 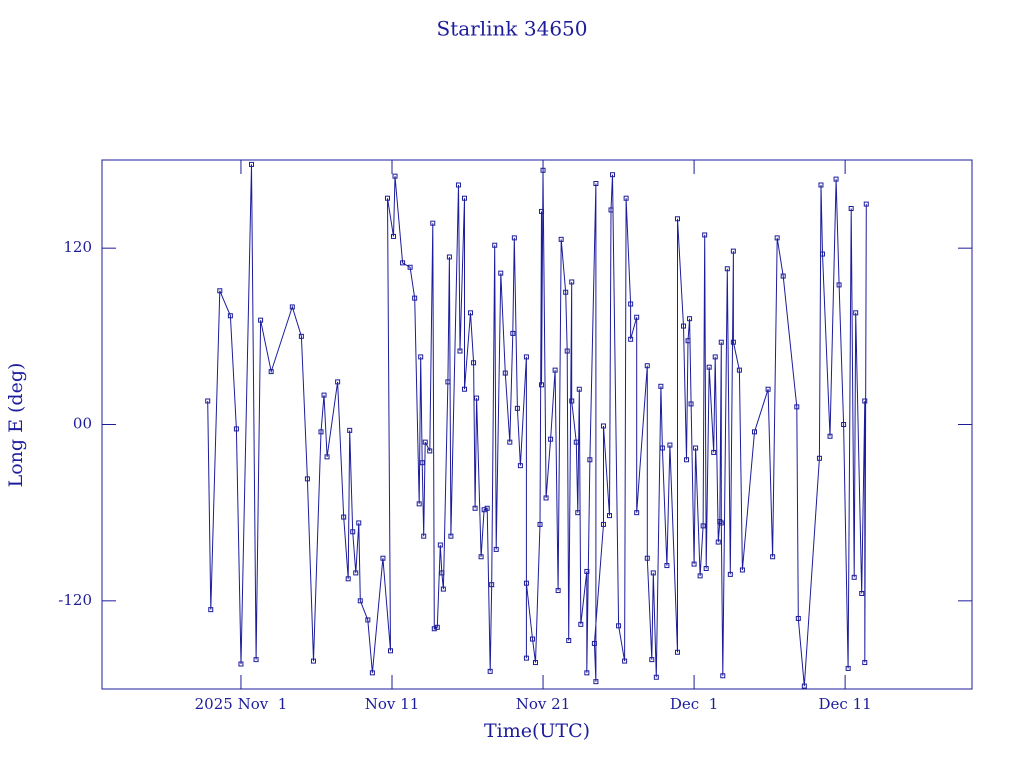 What do you see at coordinates (77, 247) in the screenshot?
I see `y-tick-label: 120` at bounding box center [77, 247].